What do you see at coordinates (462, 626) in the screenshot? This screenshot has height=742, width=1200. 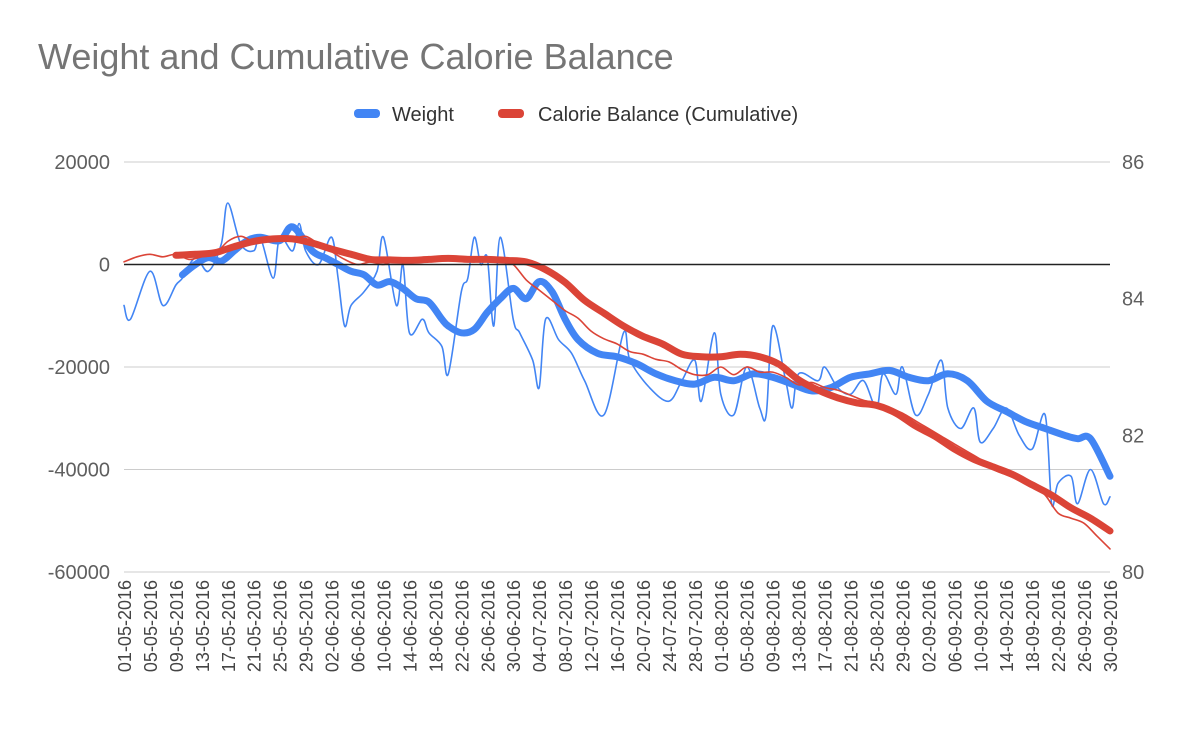 I see `x-axis-tick-label: 22-06-2016` at bounding box center [462, 626].